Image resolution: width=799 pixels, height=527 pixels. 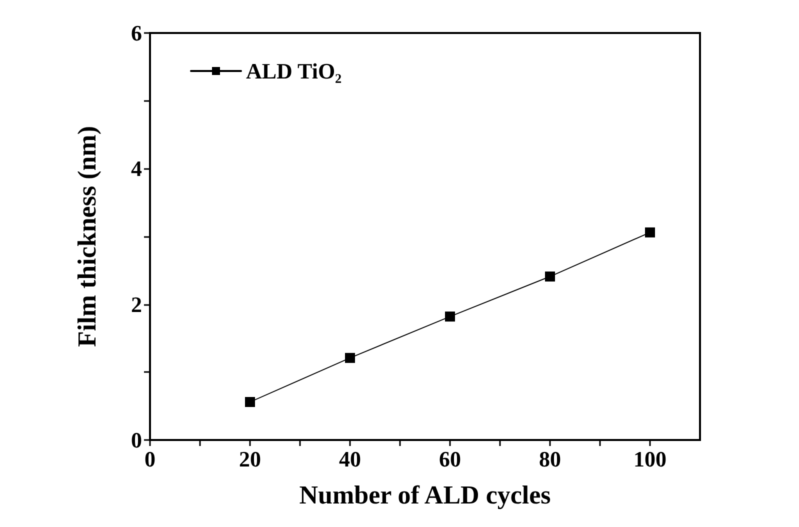 I want to click on y-axis-title: Film thickness (nm), so click(x=87, y=236).